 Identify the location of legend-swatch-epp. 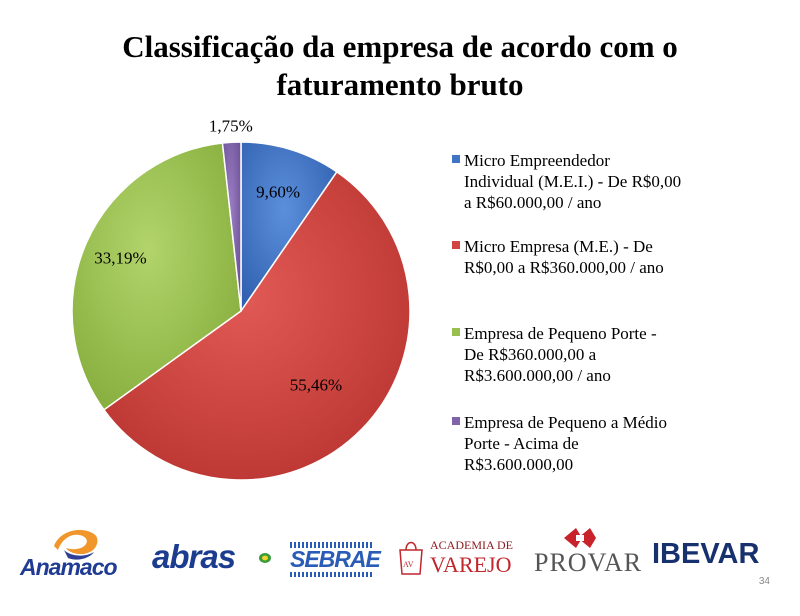
(456, 332).